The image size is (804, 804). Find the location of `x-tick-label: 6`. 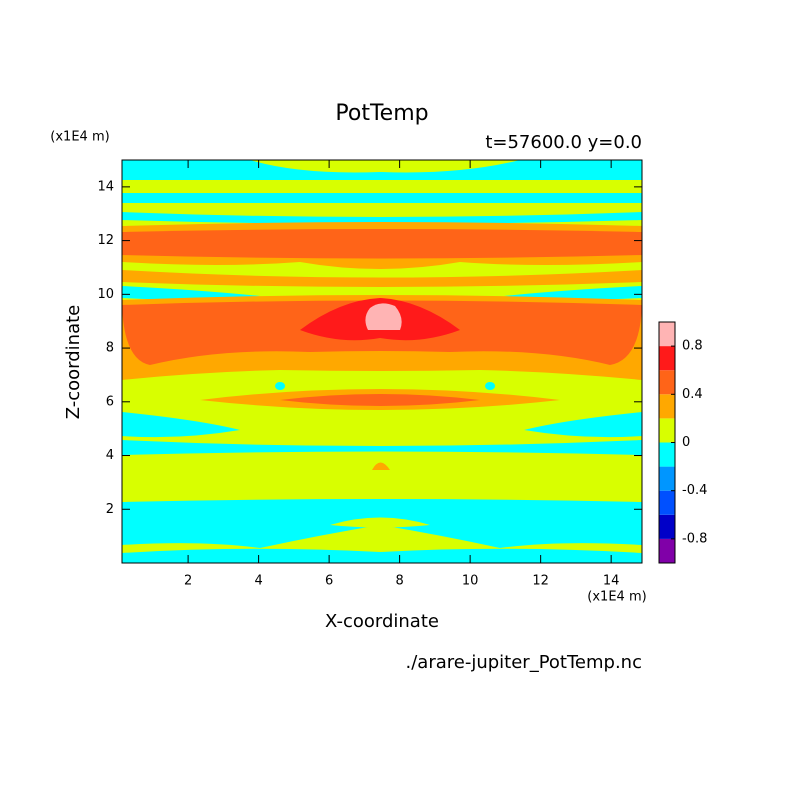

x-tick-label: 6 is located at coordinates (329, 581).